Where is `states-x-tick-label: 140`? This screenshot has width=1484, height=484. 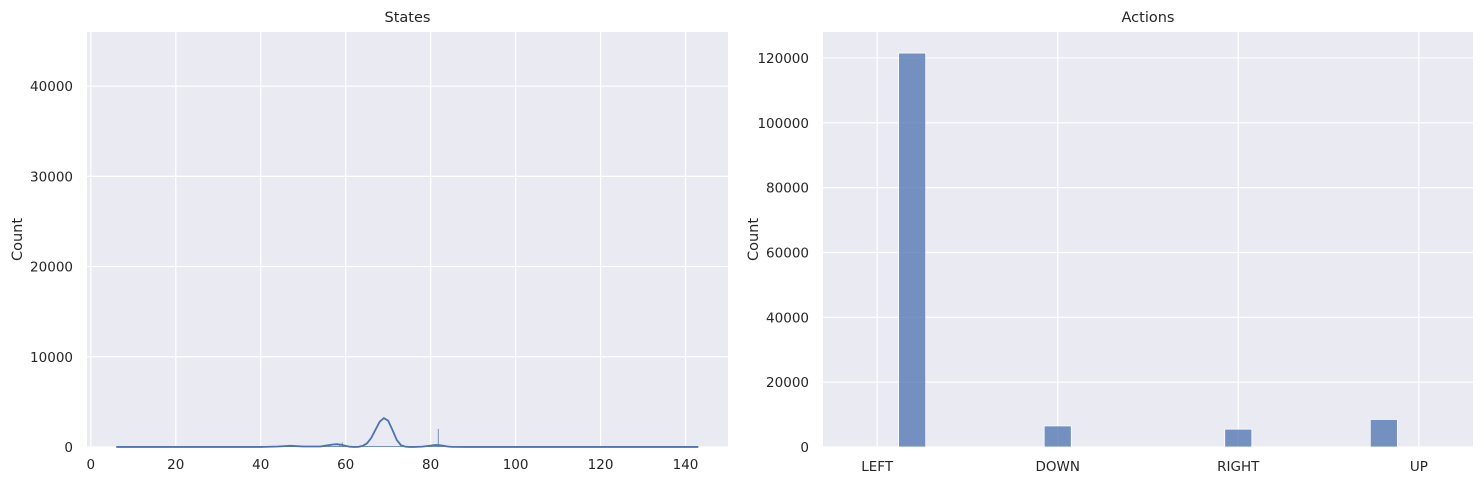
states-x-tick-label: 140 is located at coordinates (686, 465).